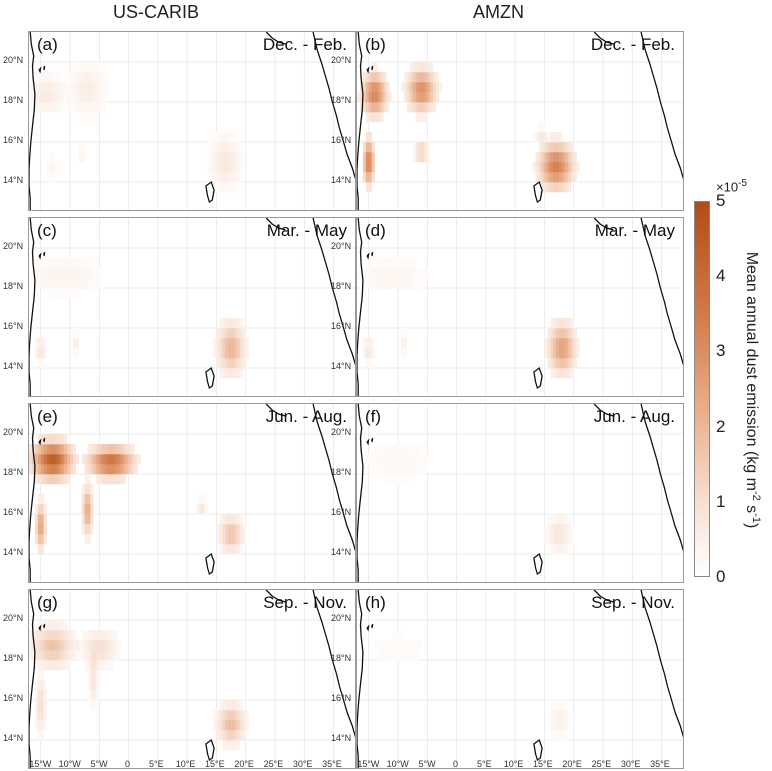  Describe the element at coordinates (306, 230) in the screenshot. I see `panel-season: Mar. - May` at that location.